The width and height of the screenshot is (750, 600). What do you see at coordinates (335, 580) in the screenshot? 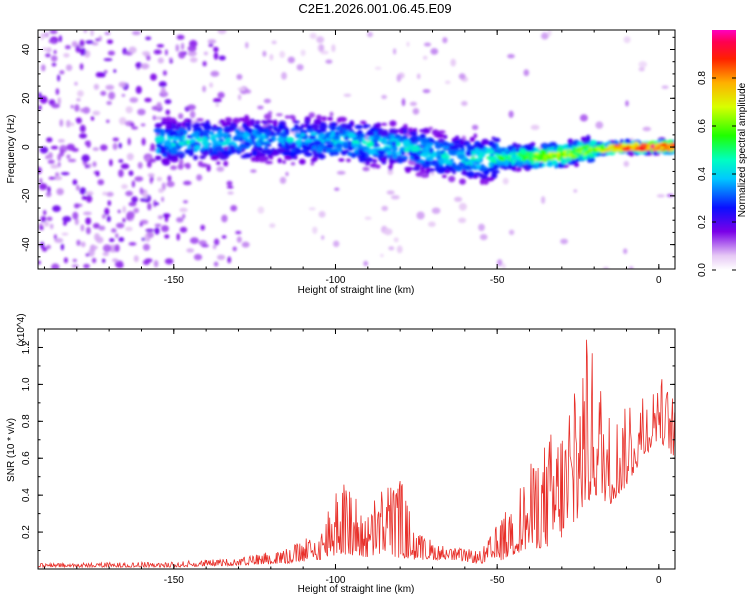
I see `snr-x-tick-label: -100` at bounding box center [335, 580].